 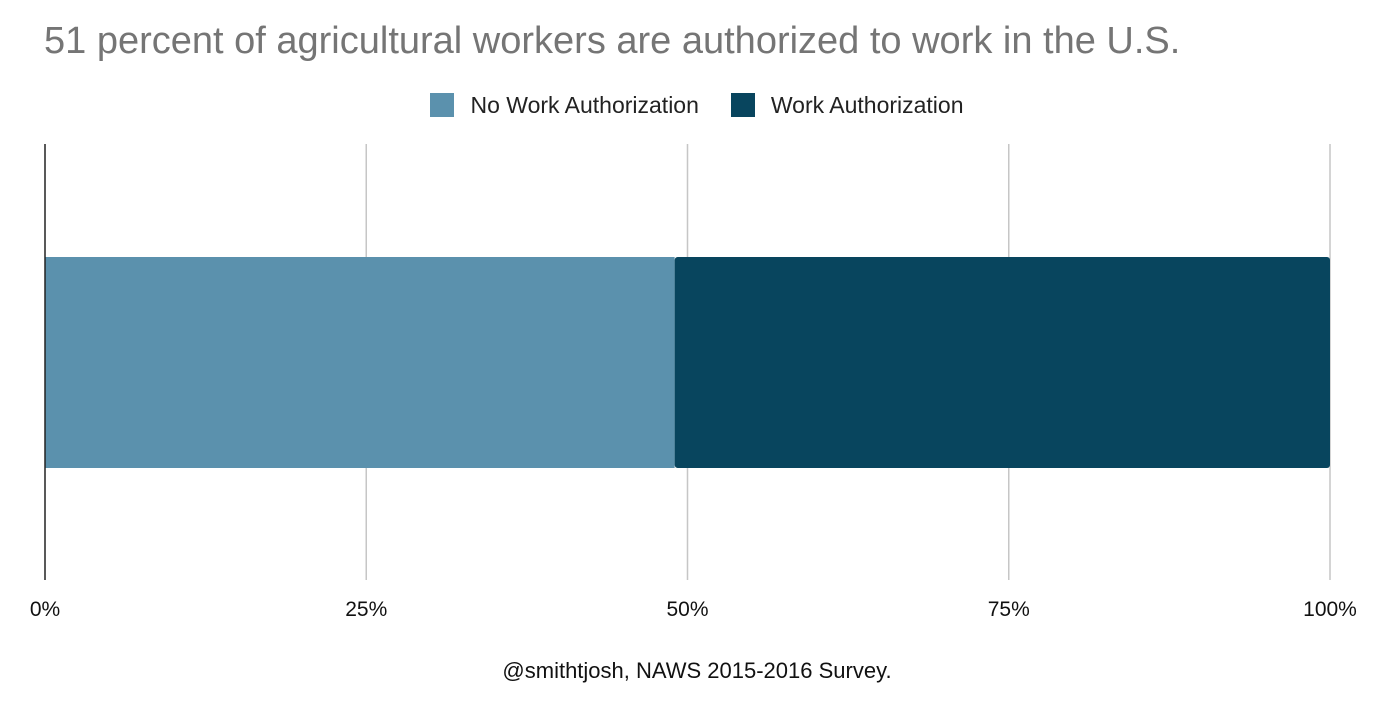 I want to click on legend-item-no-work-authorization: No Work Authorization, so click(x=564, y=105).